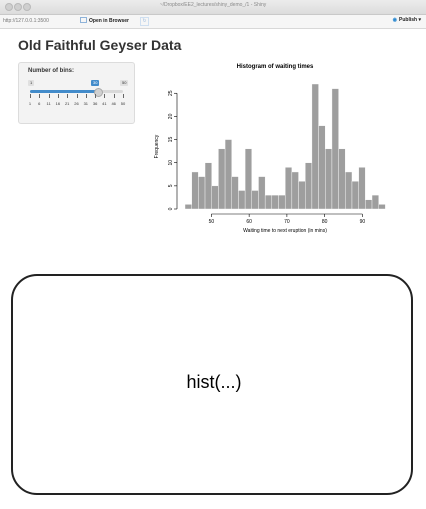  Describe the element at coordinates (67, 103) in the screenshot. I see `slider-tick-label: 21` at that location.